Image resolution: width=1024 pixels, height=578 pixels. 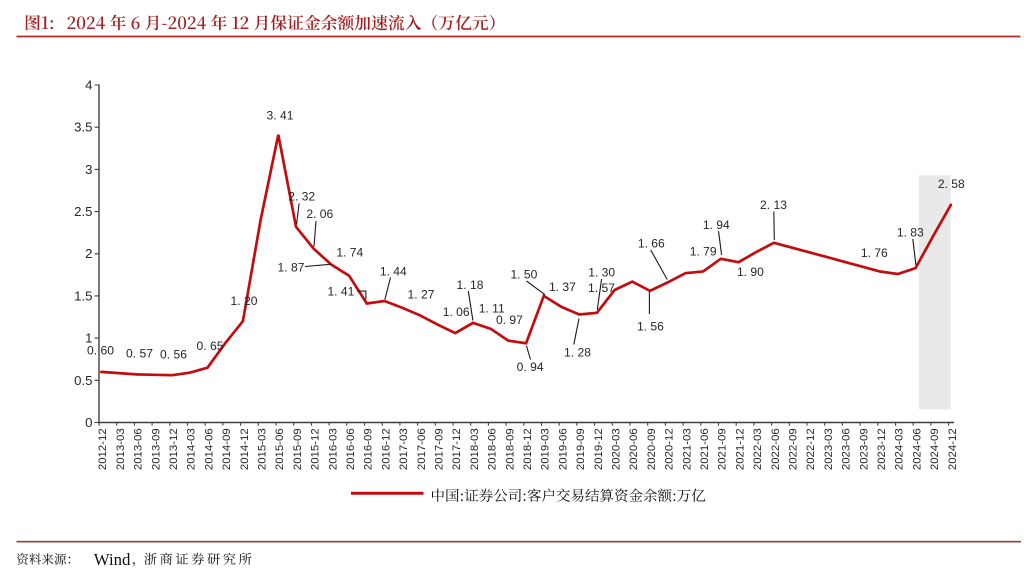 I want to click on svg-text: 2. 13, so click(x=773, y=205).